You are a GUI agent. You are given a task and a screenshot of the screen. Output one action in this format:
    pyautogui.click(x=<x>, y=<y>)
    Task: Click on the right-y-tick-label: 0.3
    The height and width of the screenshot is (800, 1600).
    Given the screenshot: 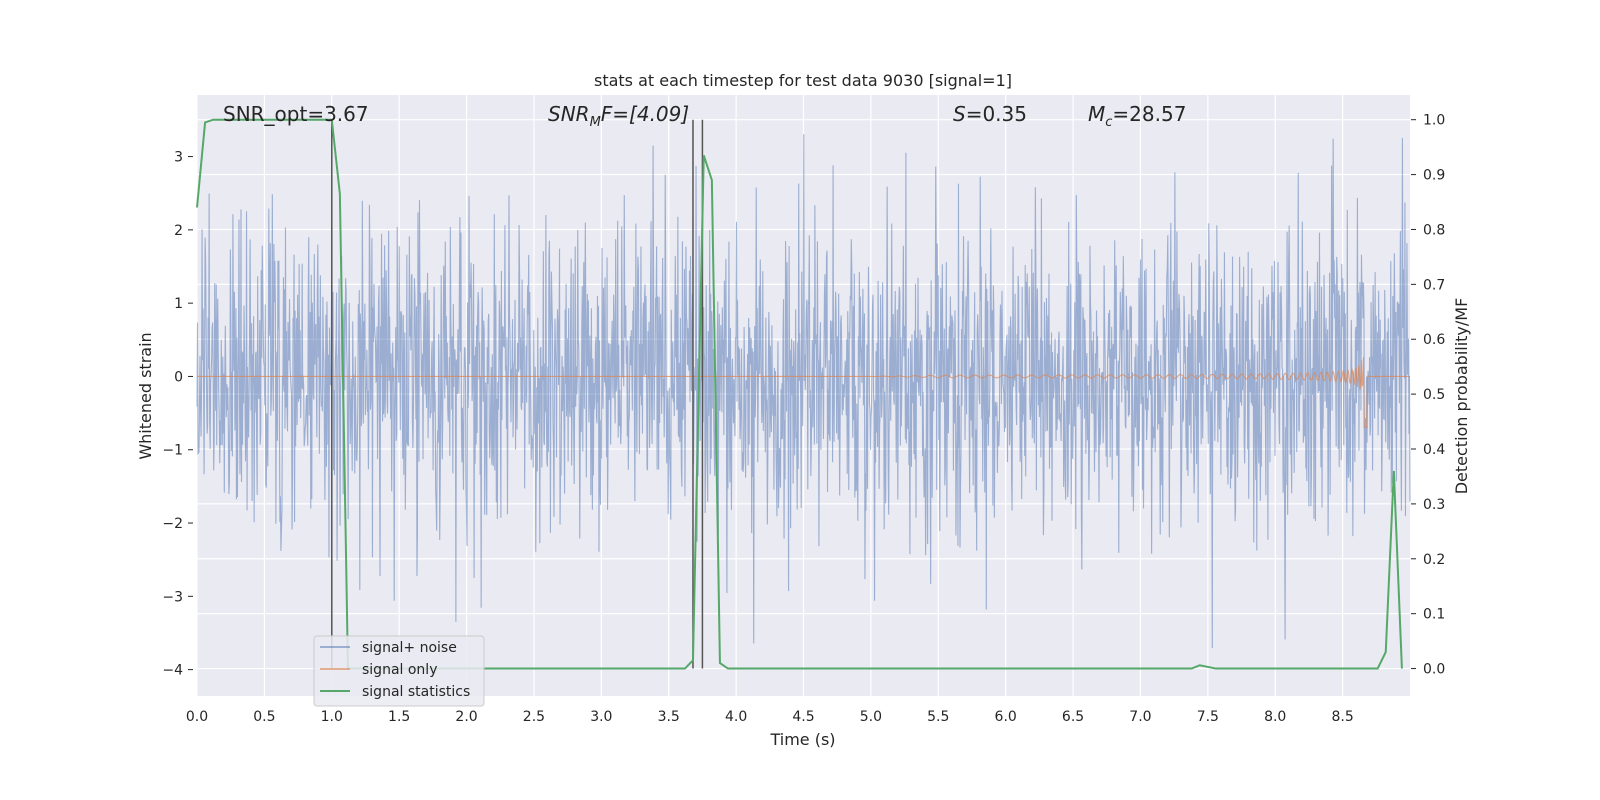 What is the action you would take?
    pyautogui.click(x=1434, y=505)
    